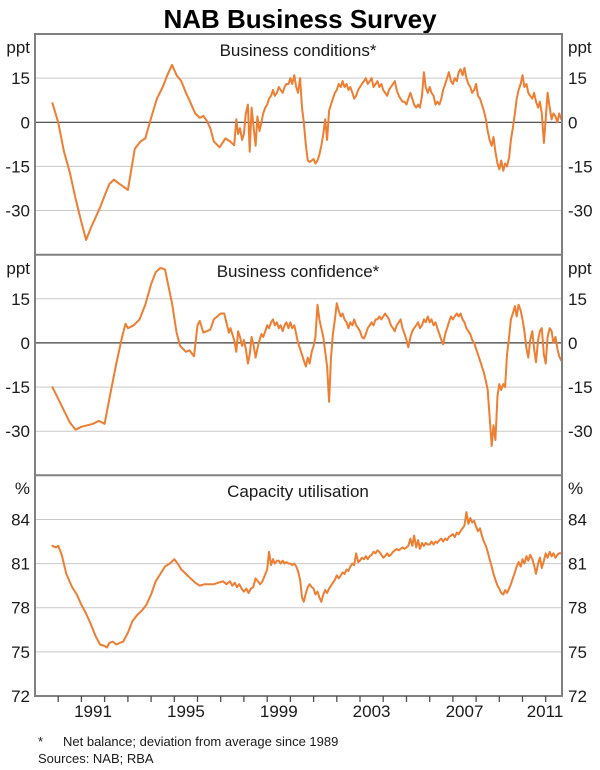 The image size is (600, 770). Describe the element at coordinates (96, 758) in the screenshot. I see `sources-text: Sources: NAB; RBA` at that location.